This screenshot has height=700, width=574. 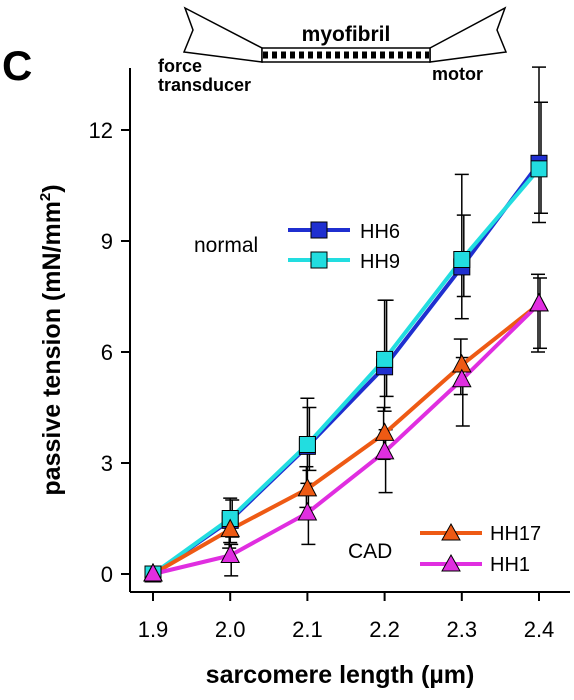 What do you see at coordinates (333, 50) in the screenshot?
I see `myofibril-schematic: myofibril force transducer motor` at bounding box center [333, 50].